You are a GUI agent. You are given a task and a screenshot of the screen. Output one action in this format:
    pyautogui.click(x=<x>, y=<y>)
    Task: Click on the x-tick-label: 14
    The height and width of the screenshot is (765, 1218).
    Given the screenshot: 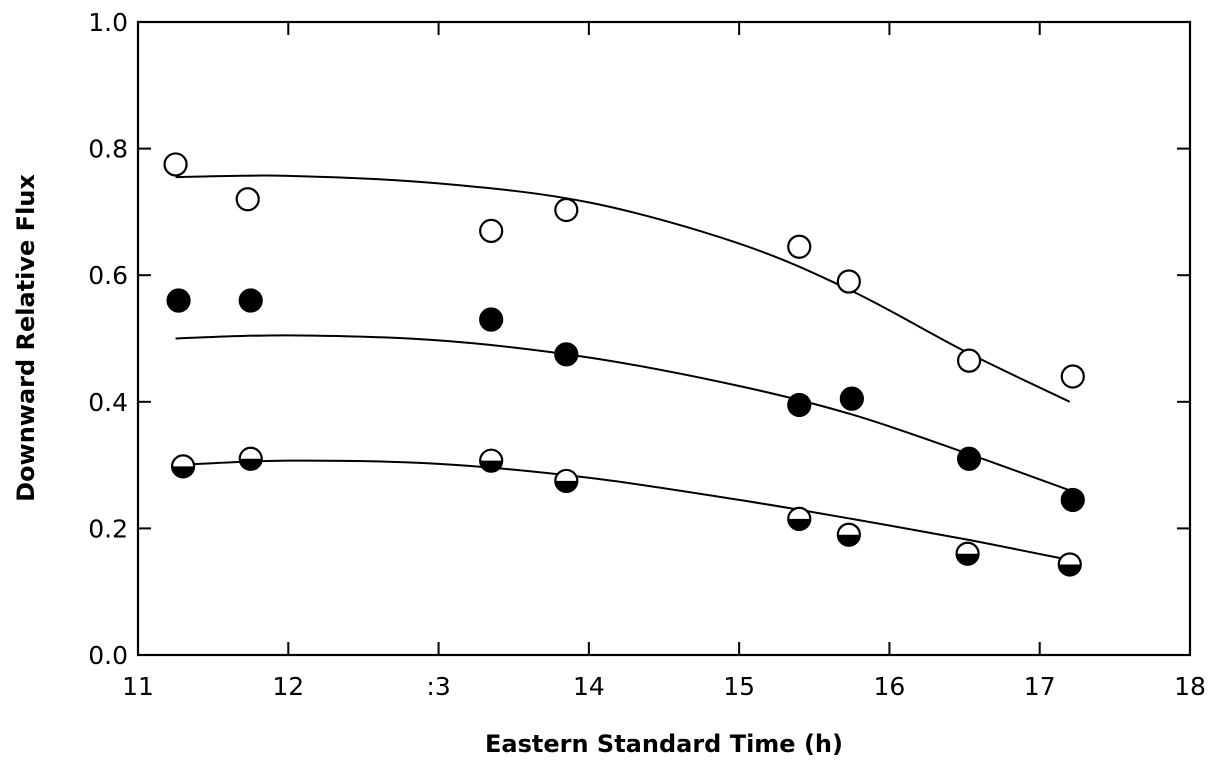 What is the action you would take?
    pyautogui.click(x=589, y=686)
    